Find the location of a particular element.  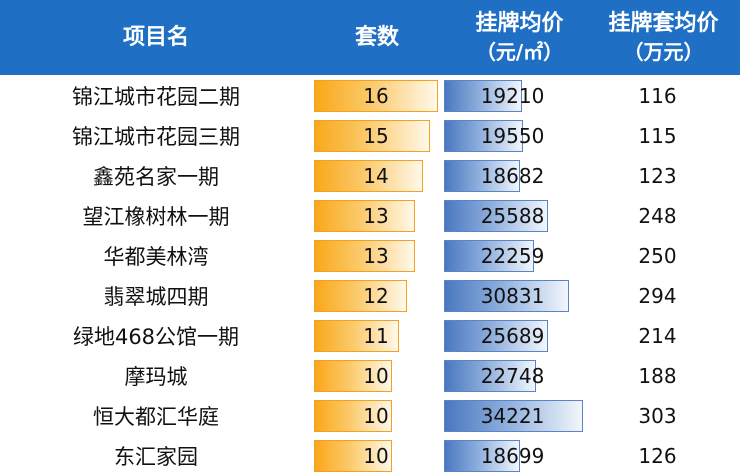

project-name: 摩玛城 is located at coordinates (156, 377).